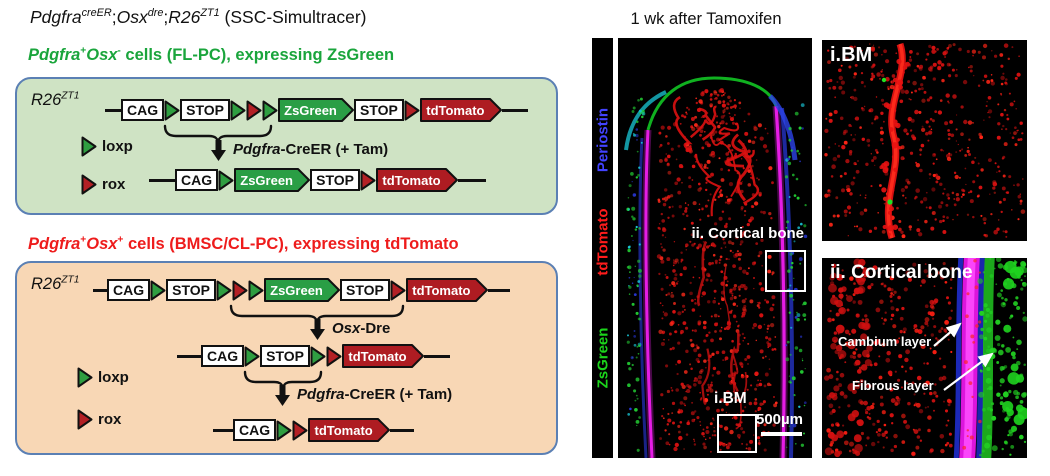  What do you see at coordinates (885, 341) in the screenshot?
I see `cambium-layer-label: Cambium layer` at bounding box center [885, 341].